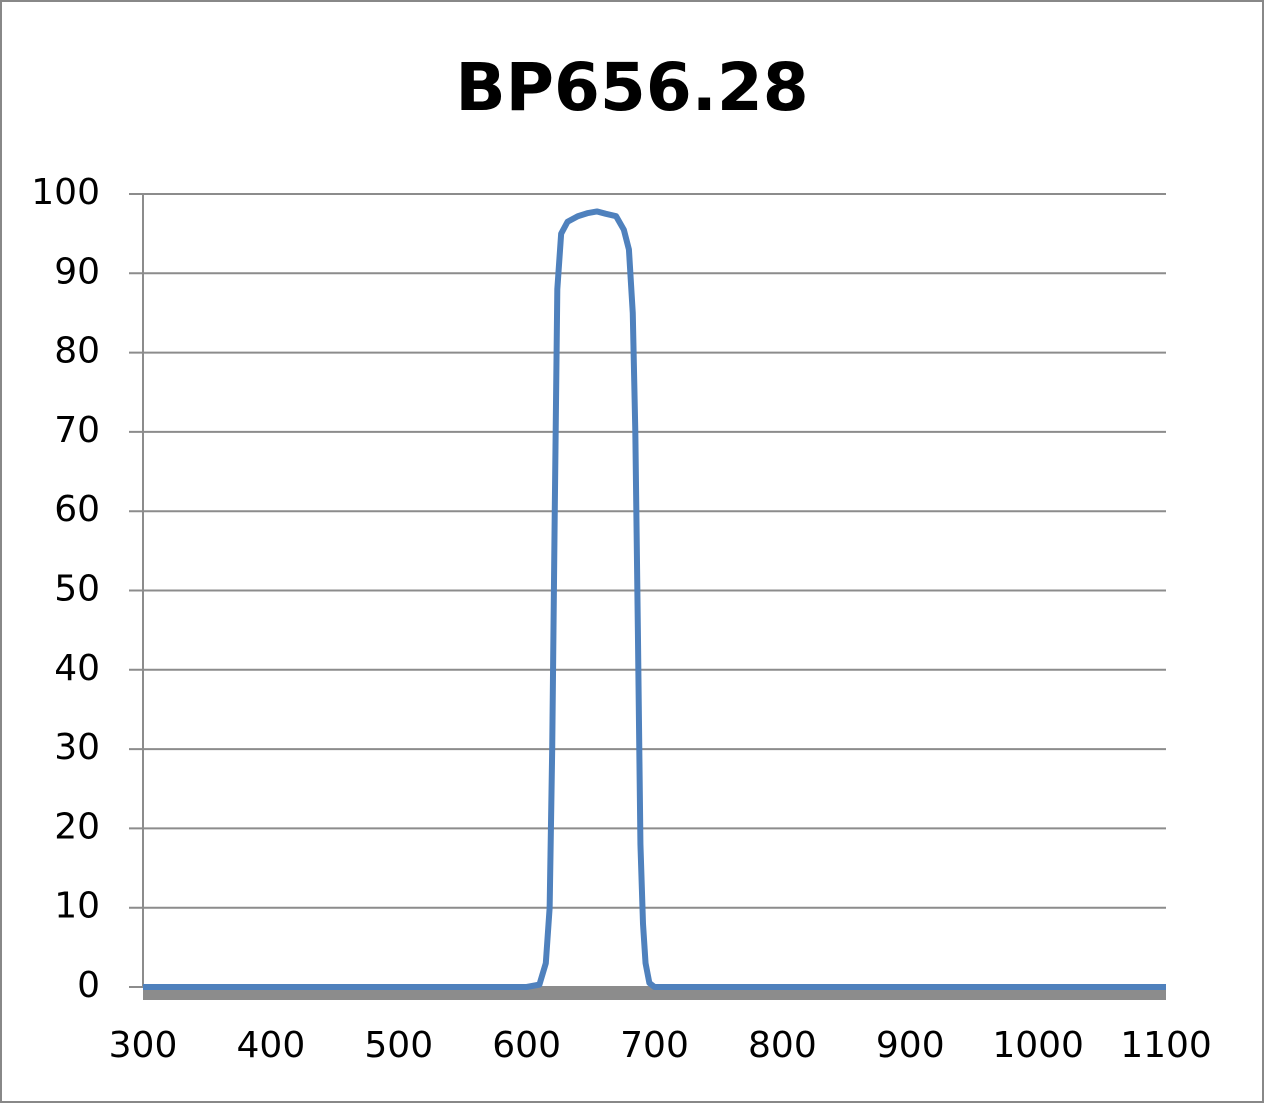 This screenshot has height=1103, width=1264. Describe the element at coordinates (654, 1045) in the screenshot. I see `x-tick-label: 700` at that location.